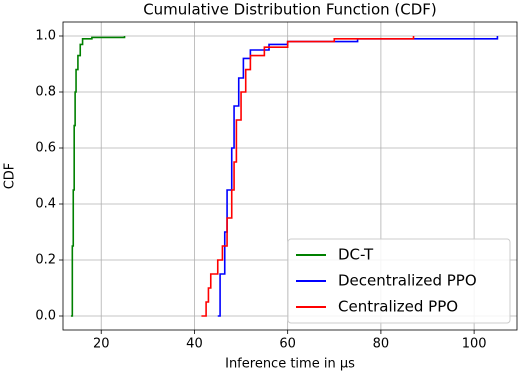  I want to click on y-axis-label: CDF, so click(10, 176).